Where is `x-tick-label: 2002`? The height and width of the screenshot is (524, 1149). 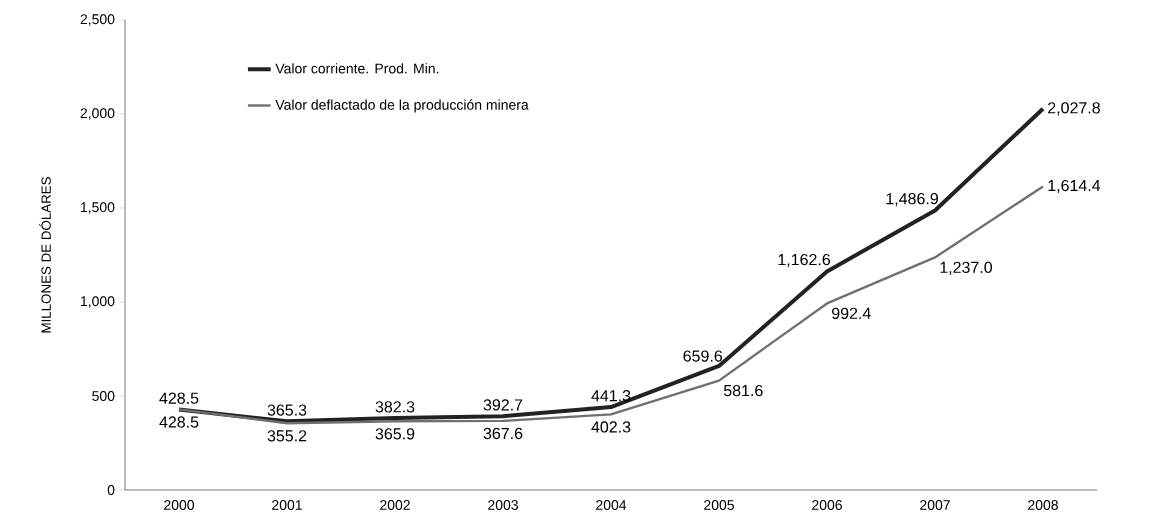 x-tick-label: 2002 is located at coordinates (395, 505).